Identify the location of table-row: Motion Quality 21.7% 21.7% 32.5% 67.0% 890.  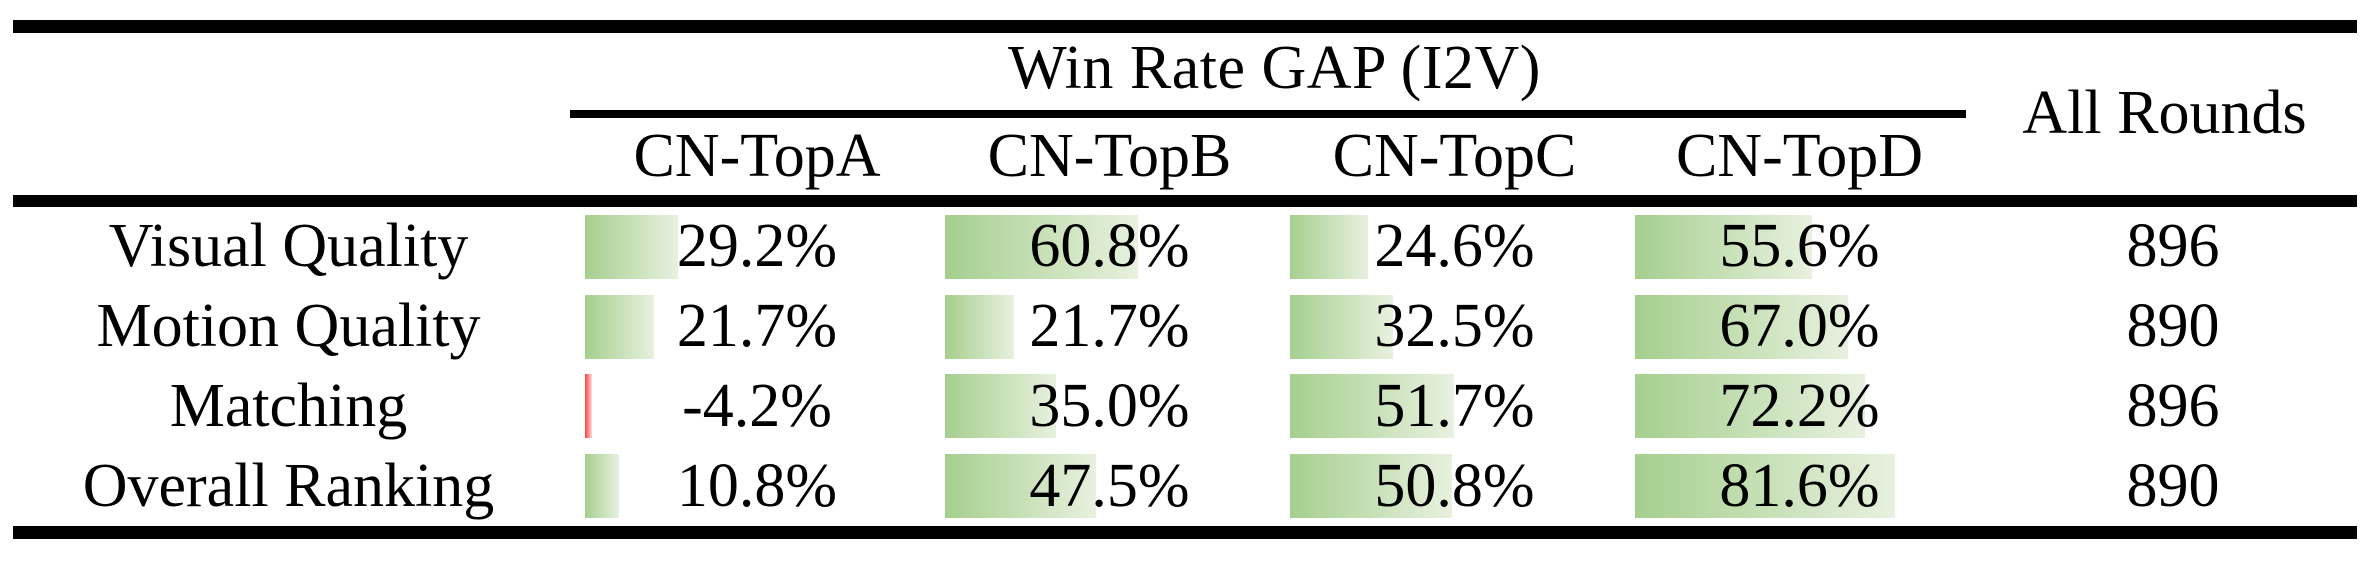
(1187, 327).